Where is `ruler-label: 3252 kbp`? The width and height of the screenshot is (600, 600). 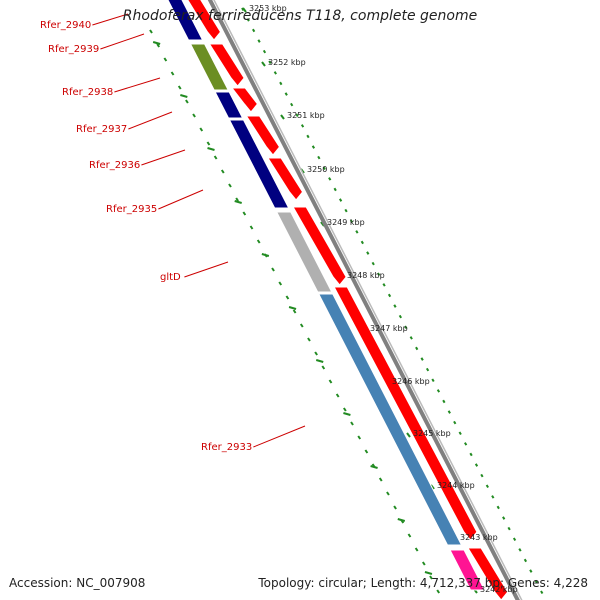 ruler-label: 3252 kbp is located at coordinates (287, 62).